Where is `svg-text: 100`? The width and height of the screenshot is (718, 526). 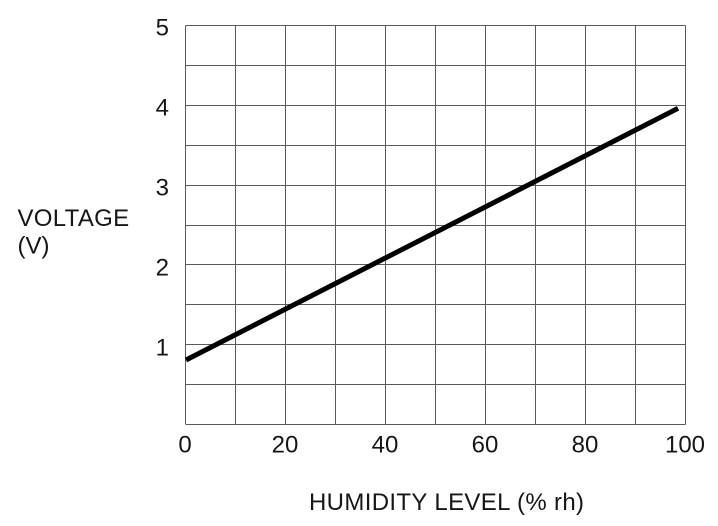
svg-text: 100 is located at coordinates (685, 444).